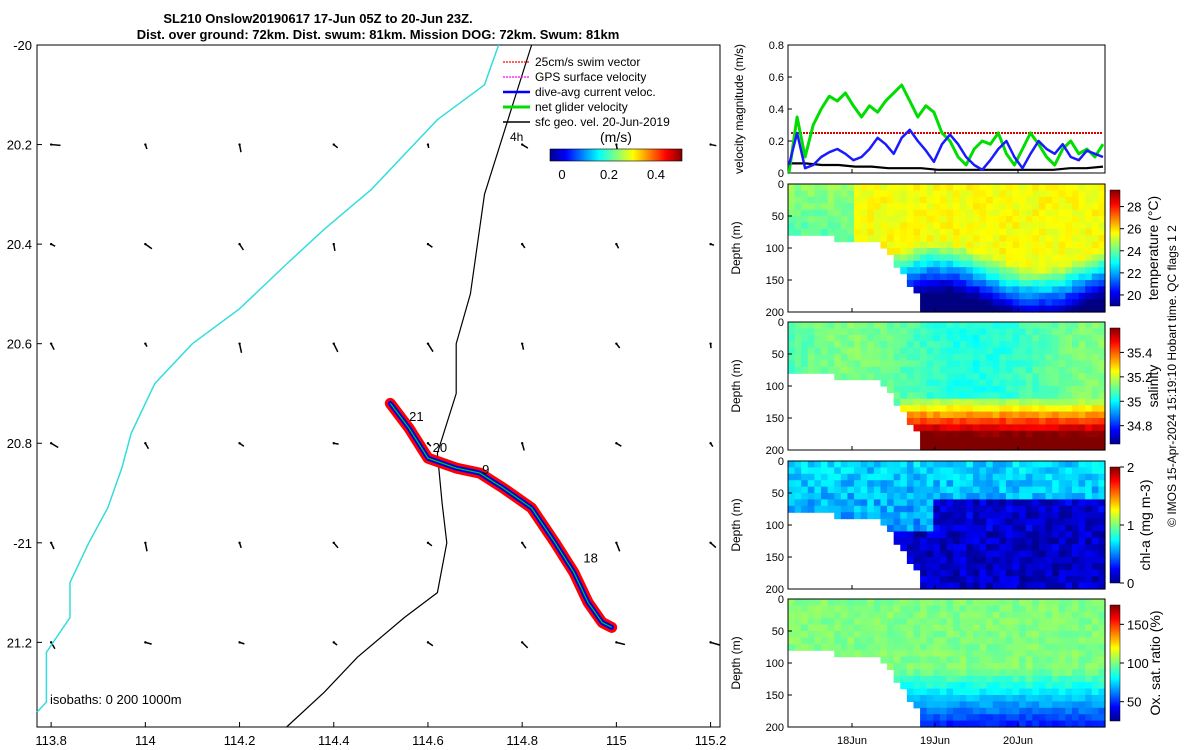 The height and width of the screenshot is (750, 1200). I want to click on map-y-tick-label: 20.4, so click(19, 244).